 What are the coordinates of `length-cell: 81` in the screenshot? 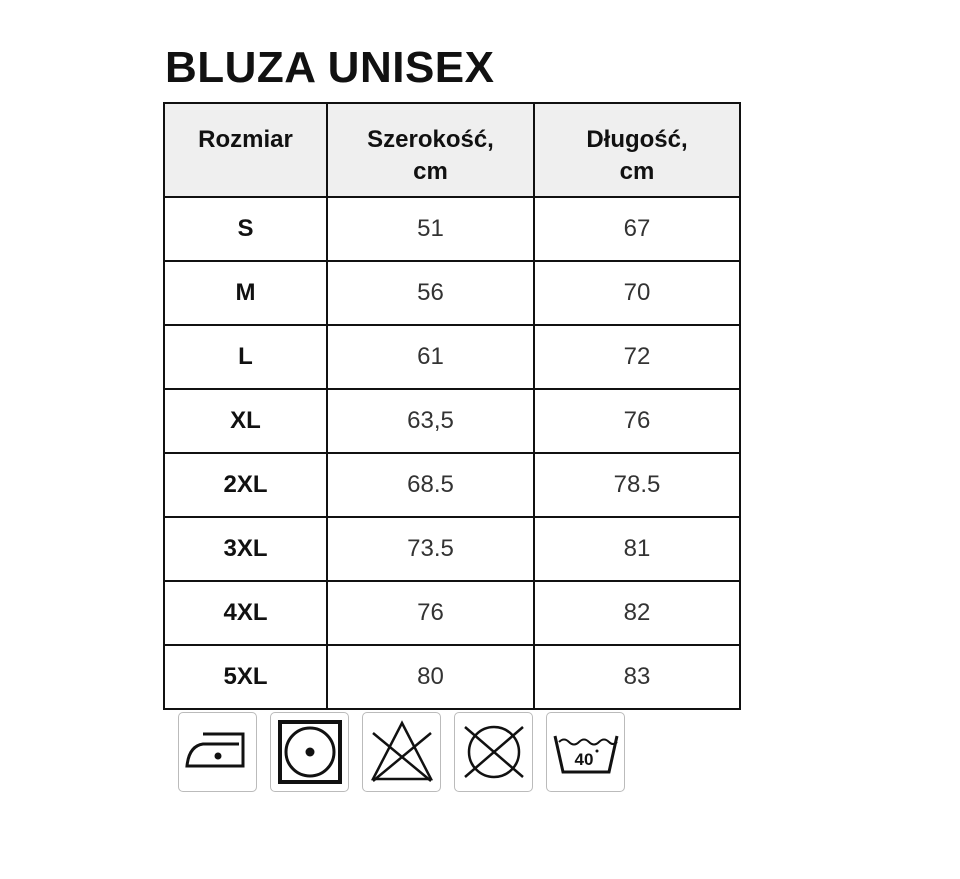 It's located at (637, 549).